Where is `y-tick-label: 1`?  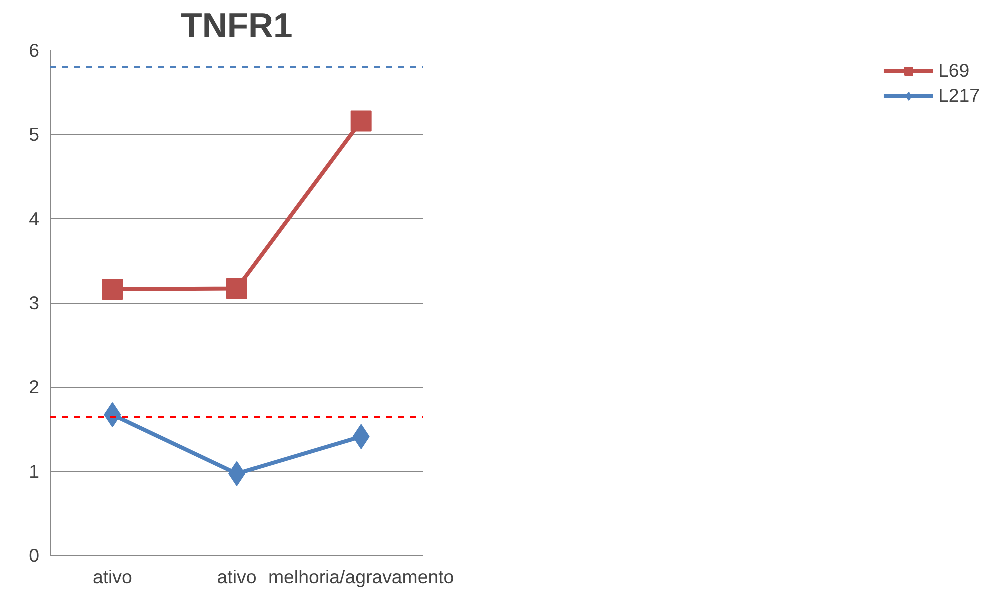
y-tick-label: 1 is located at coordinates (34, 471).